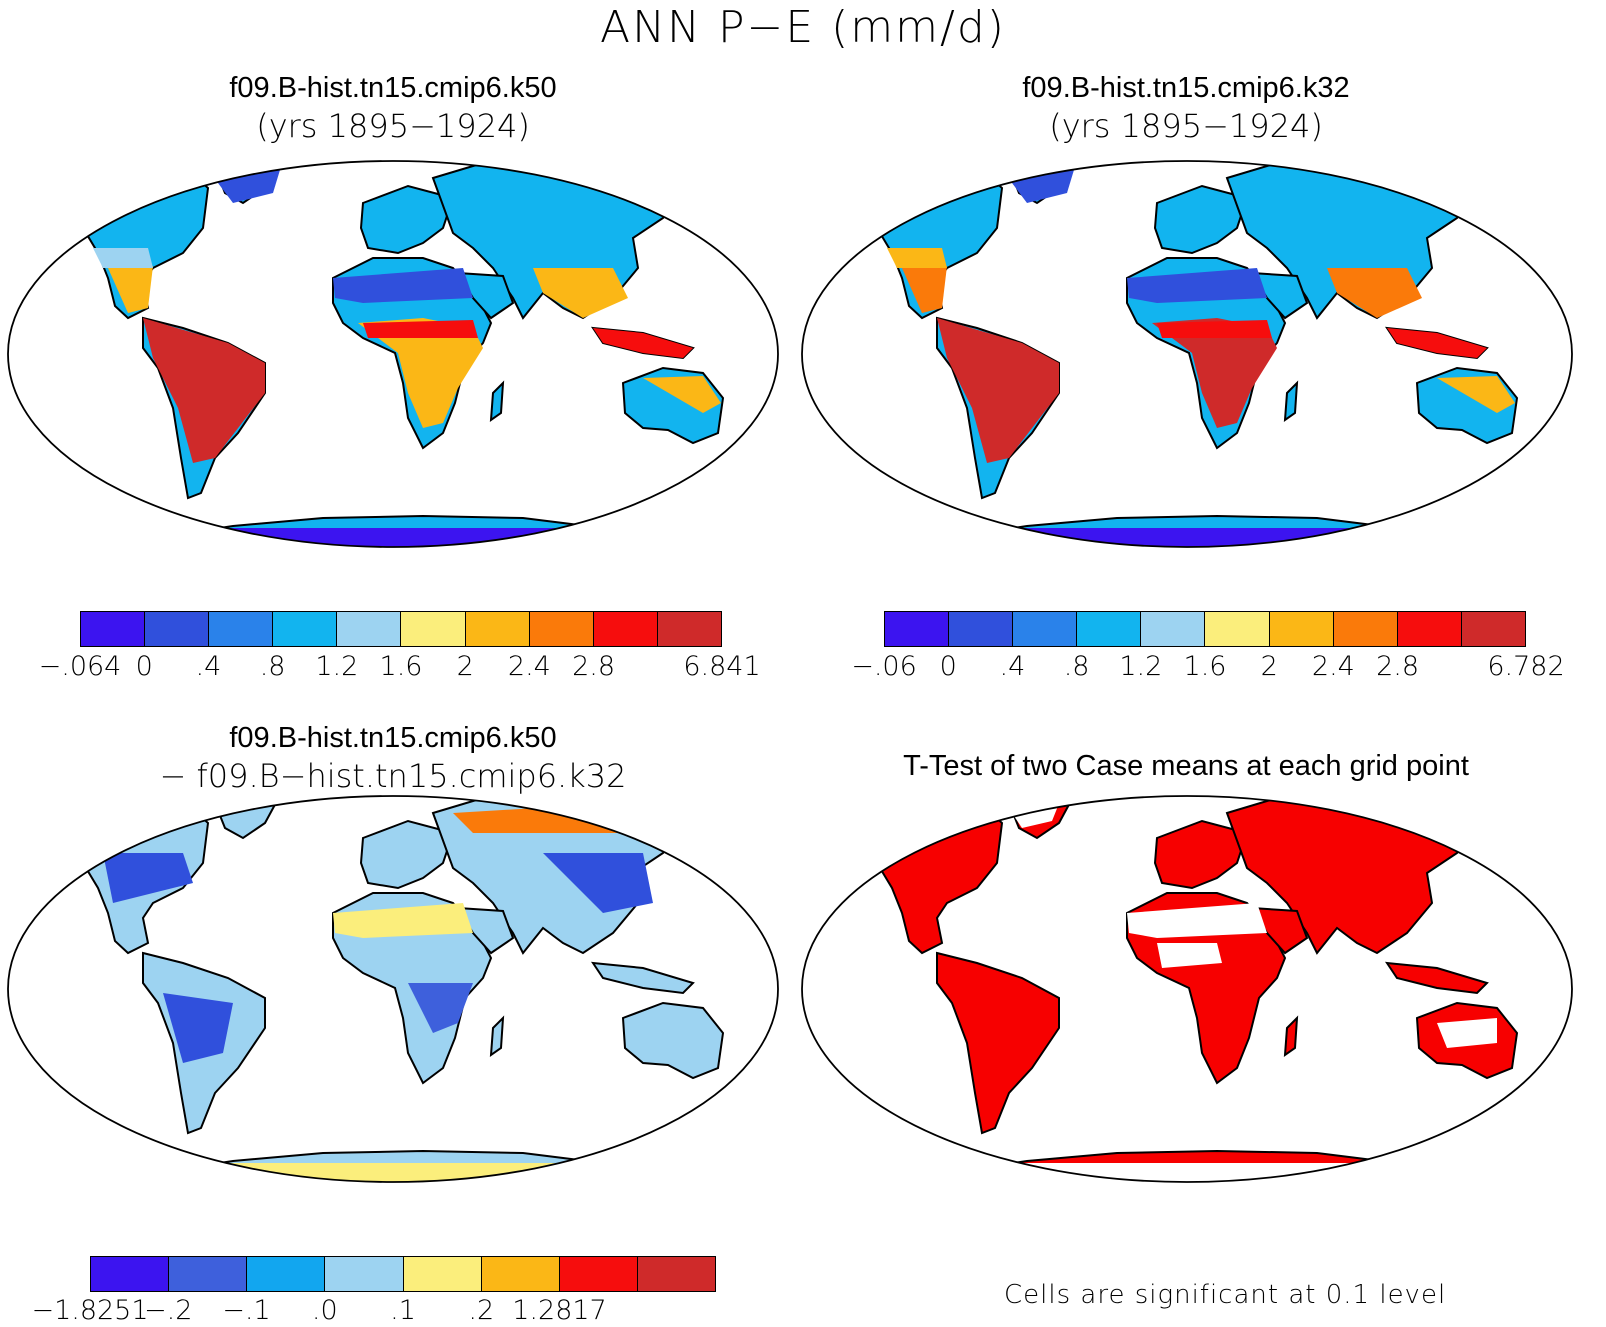 The height and width of the screenshot is (1327, 1606). I want to click on map-k50, so click(393, 354).